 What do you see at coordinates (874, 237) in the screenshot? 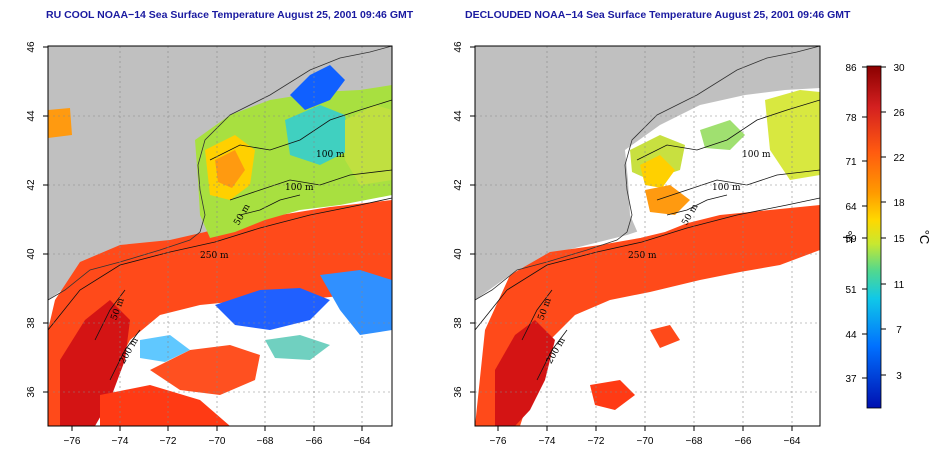
I see `temperature-colorbar` at bounding box center [874, 237].